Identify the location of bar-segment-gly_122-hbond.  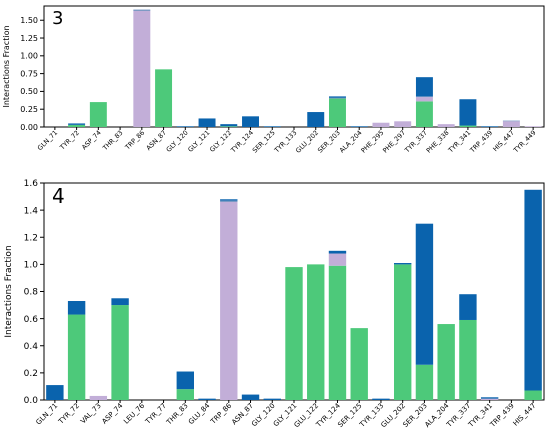
(229, 126).